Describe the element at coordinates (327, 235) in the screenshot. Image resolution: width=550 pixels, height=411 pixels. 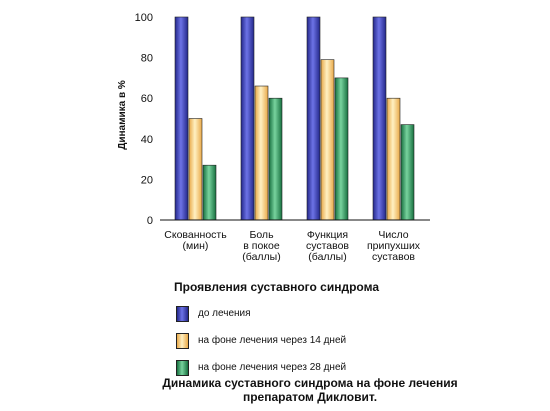
I see `category-label: Функция` at that location.